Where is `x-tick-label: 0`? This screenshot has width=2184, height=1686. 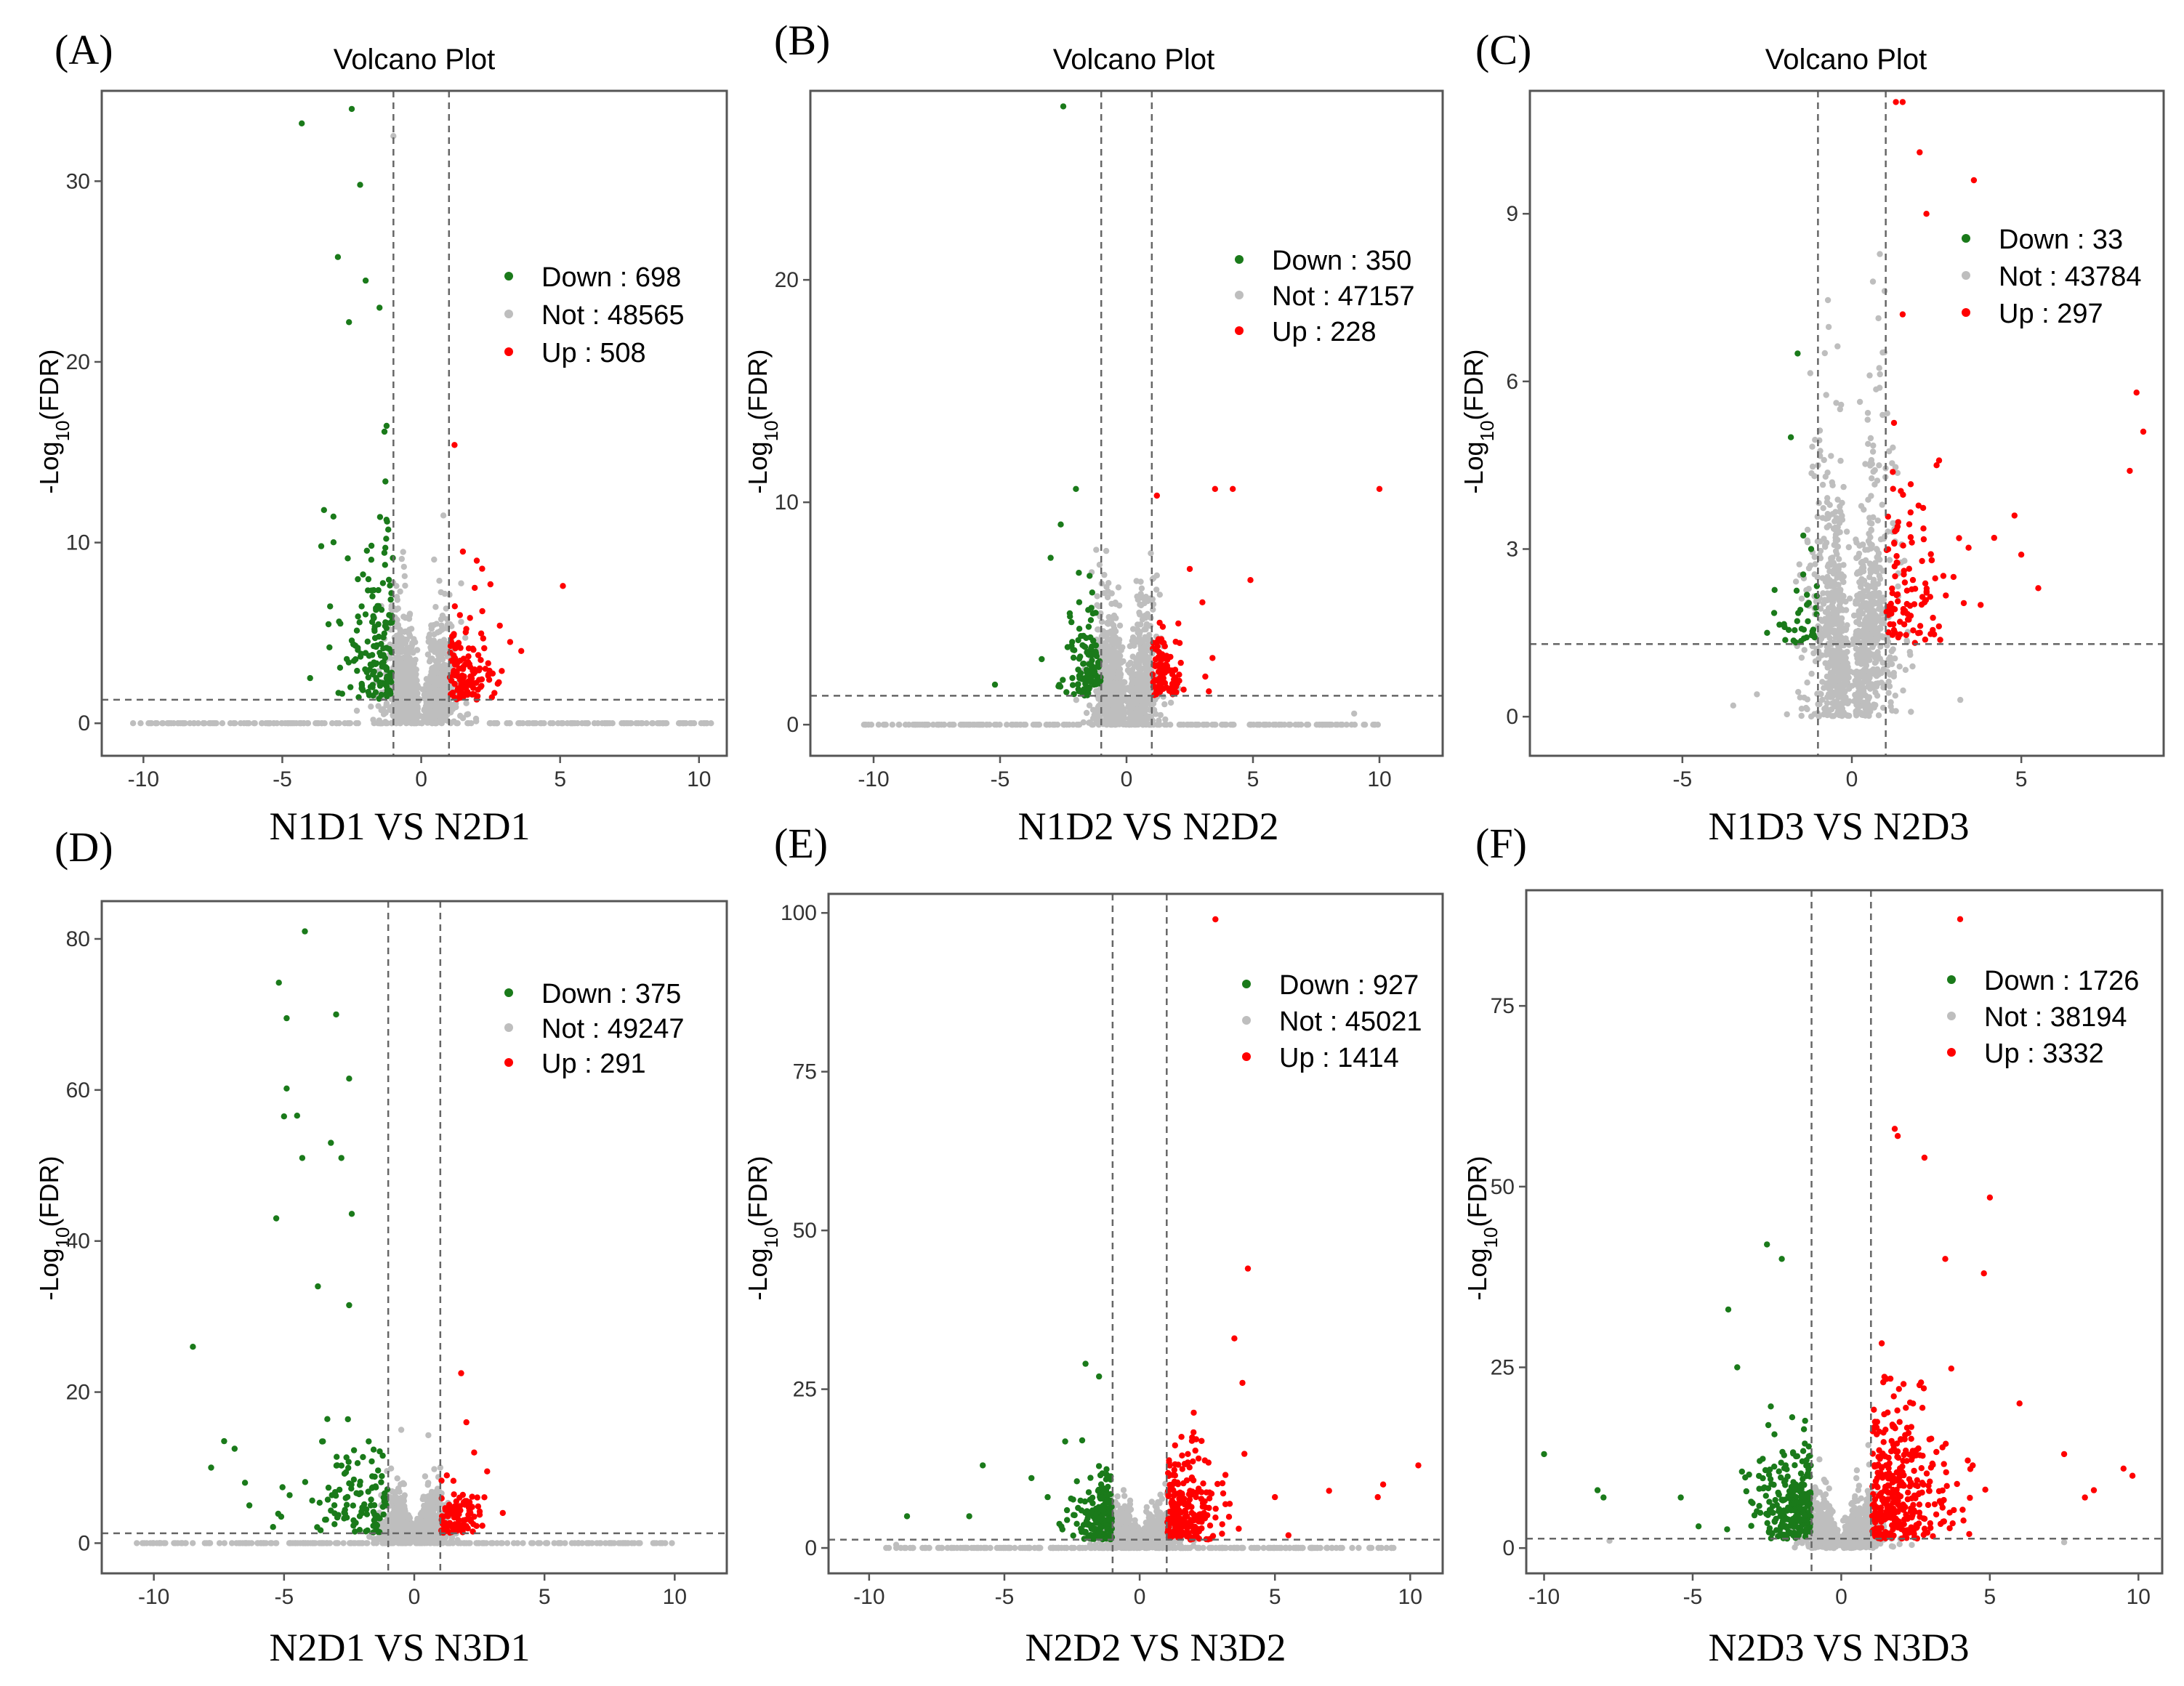 x-tick-label: 0 is located at coordinates (1127, 779).